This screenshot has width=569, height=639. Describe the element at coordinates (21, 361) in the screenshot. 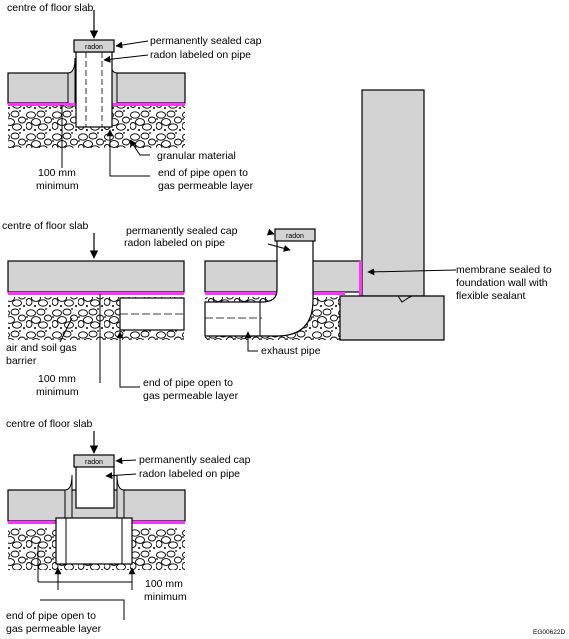

I see `d2-barrier-label-2: barrier` at that location.